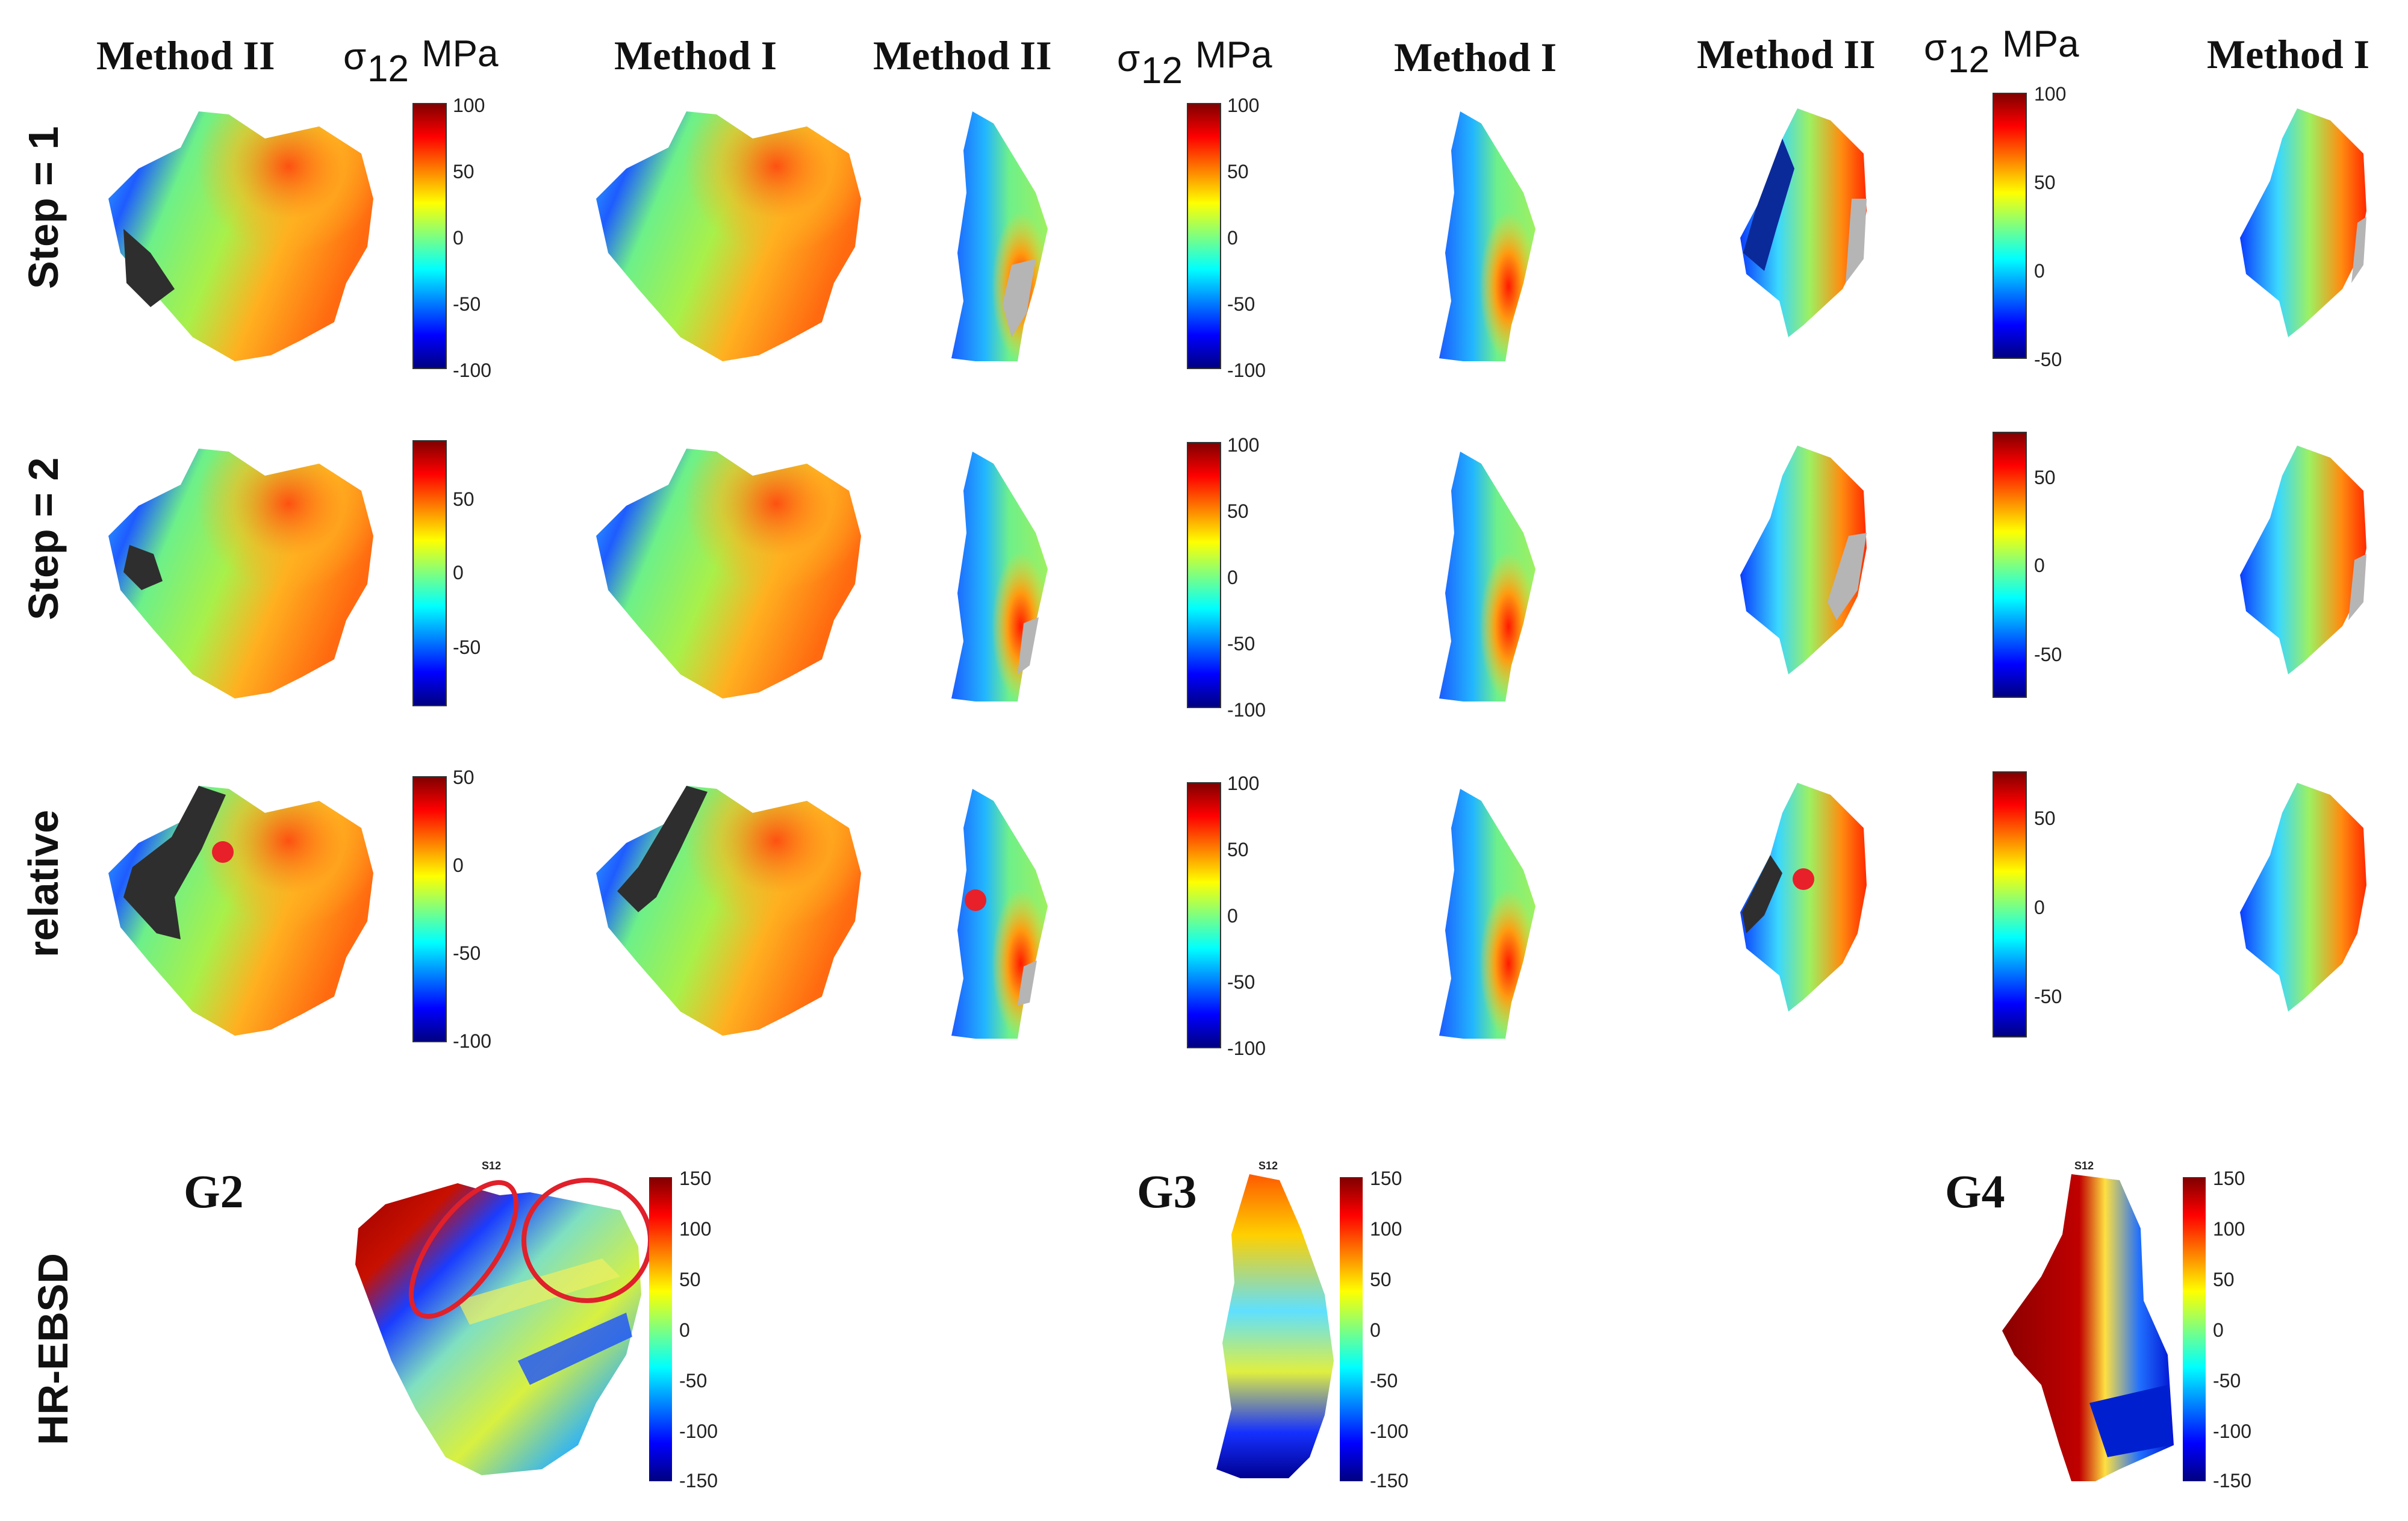 The width and height of the screenshot is (2408, 1521). Describe the element at coordinates (976, 900) in the screenshot. I see `marker-dot` at that location.